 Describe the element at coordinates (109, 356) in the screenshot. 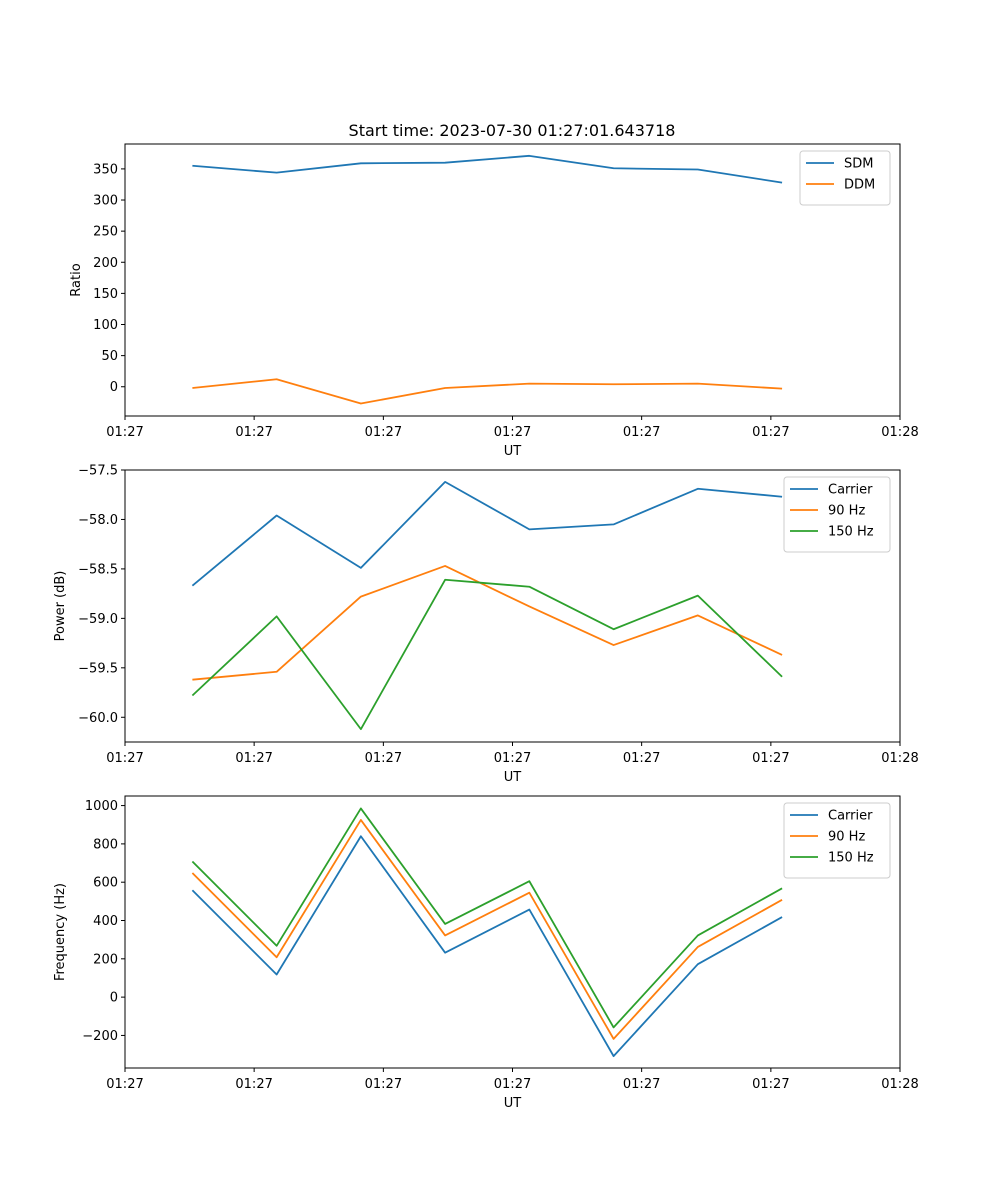

I see `y-tick-label: 50` at that location.